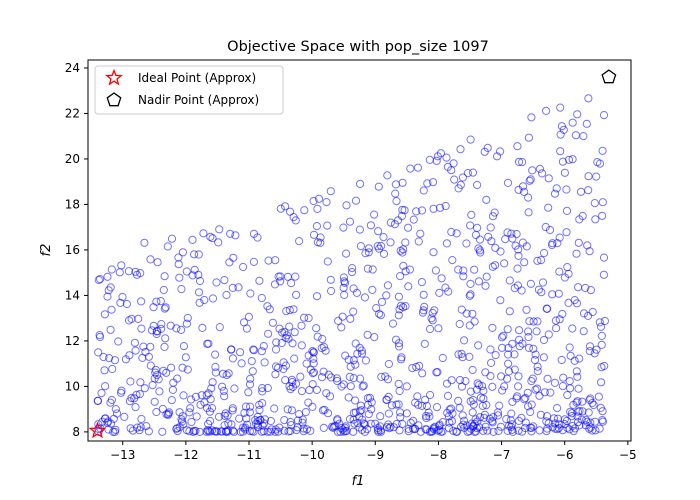 Image resolution: width=700 pixels, height=500 pixels. What do you see at coordinates (185, 455) in the screenshot?
I see `x-tick-label: −12` at bounding box center [185, 455].